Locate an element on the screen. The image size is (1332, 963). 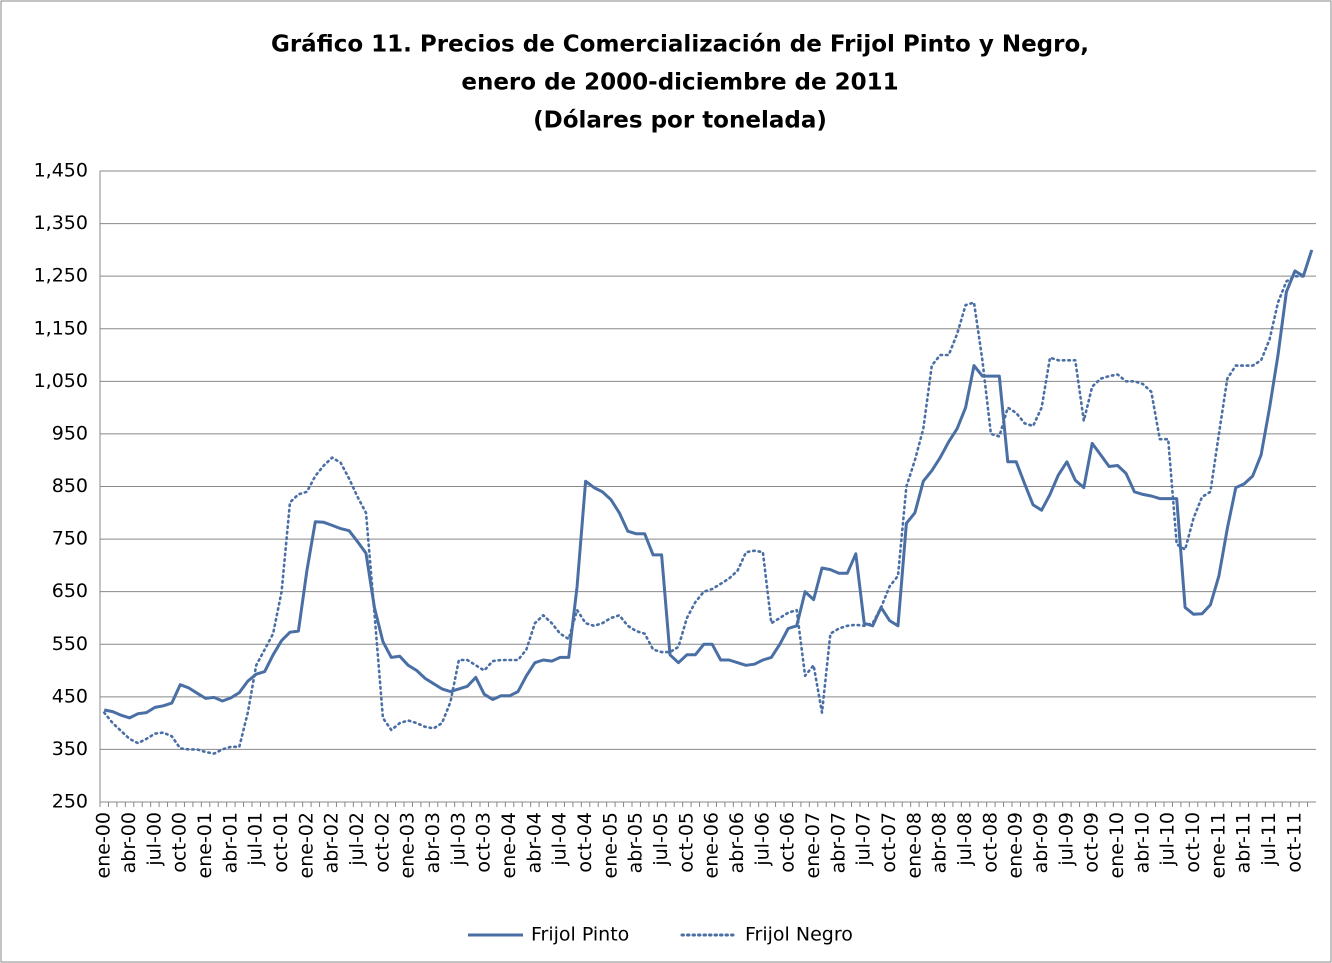
x-tick-label: abr-08 is located at coordinates (940, 842).